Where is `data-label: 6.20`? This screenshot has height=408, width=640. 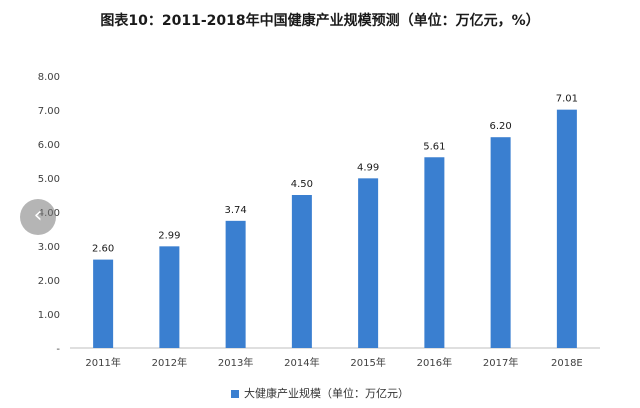
data-label: 6.20 is located at coordinates (500, 126).